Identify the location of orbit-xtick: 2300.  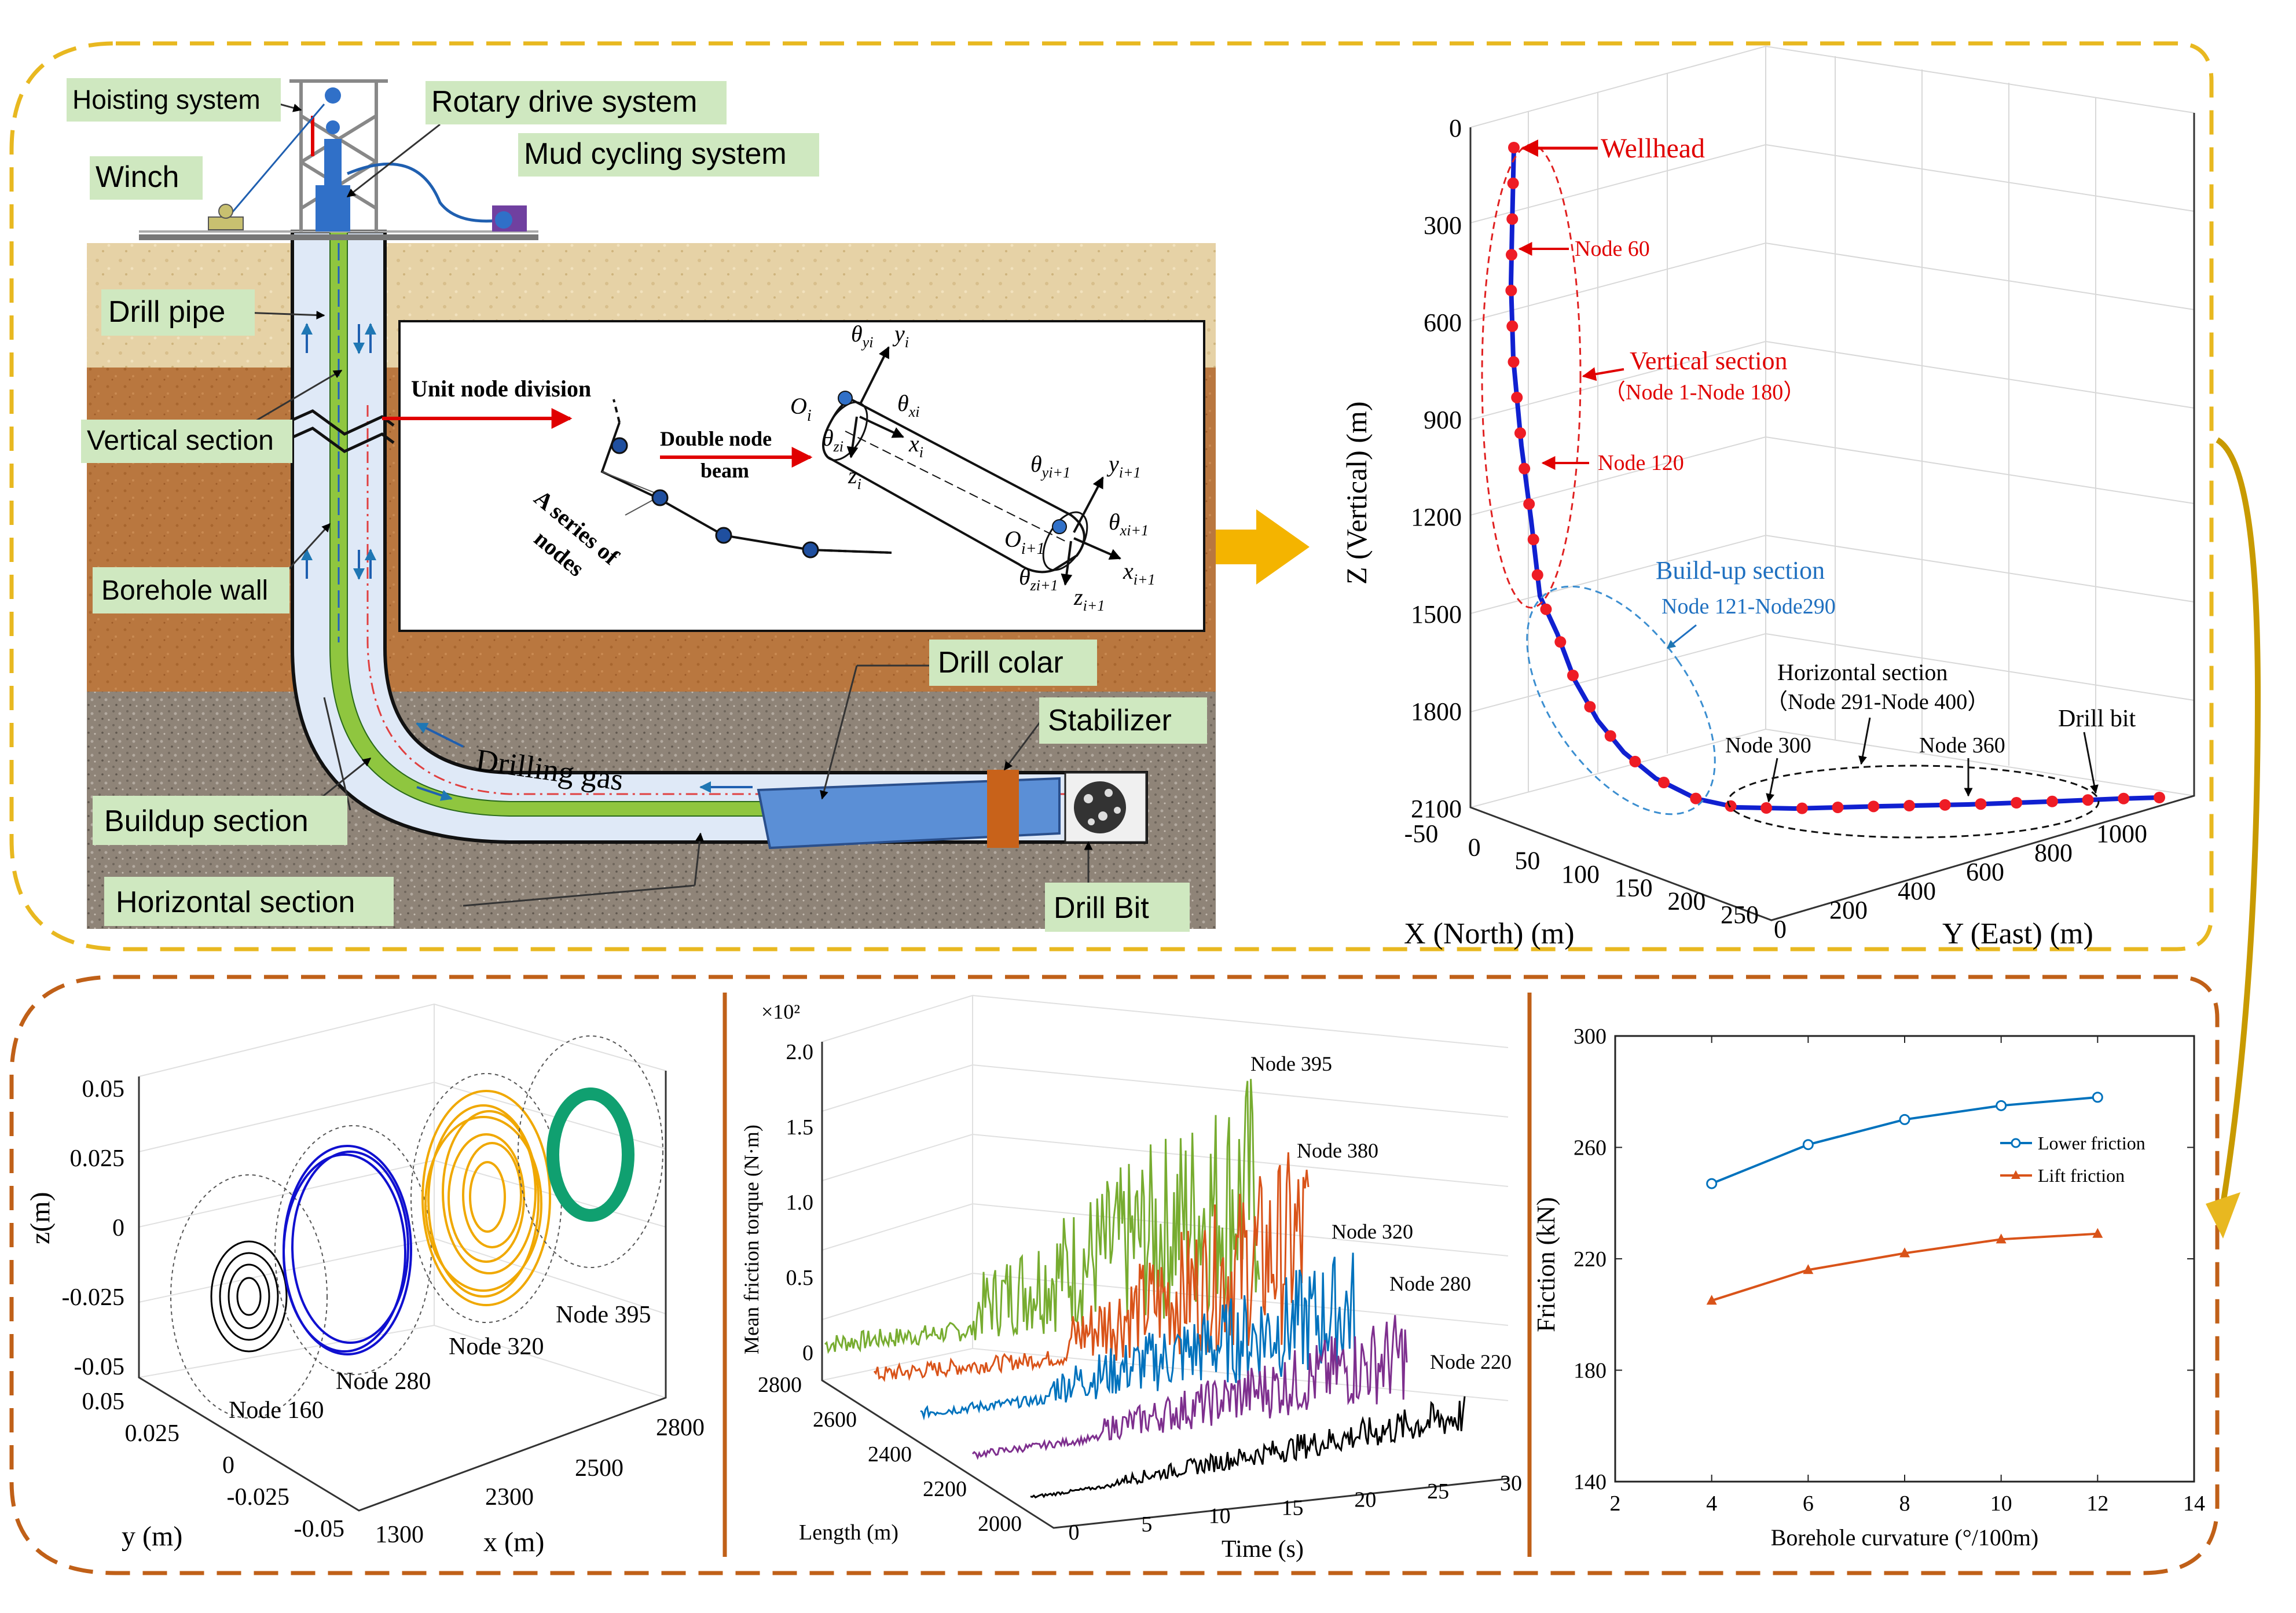
(509, 1497).